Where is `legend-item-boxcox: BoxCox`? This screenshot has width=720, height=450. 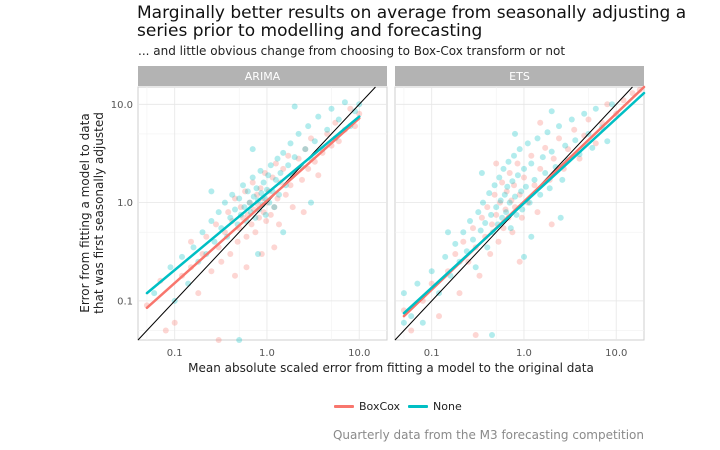 legend-item-boxcox: BoxCox is located at coordinates (367, 406).